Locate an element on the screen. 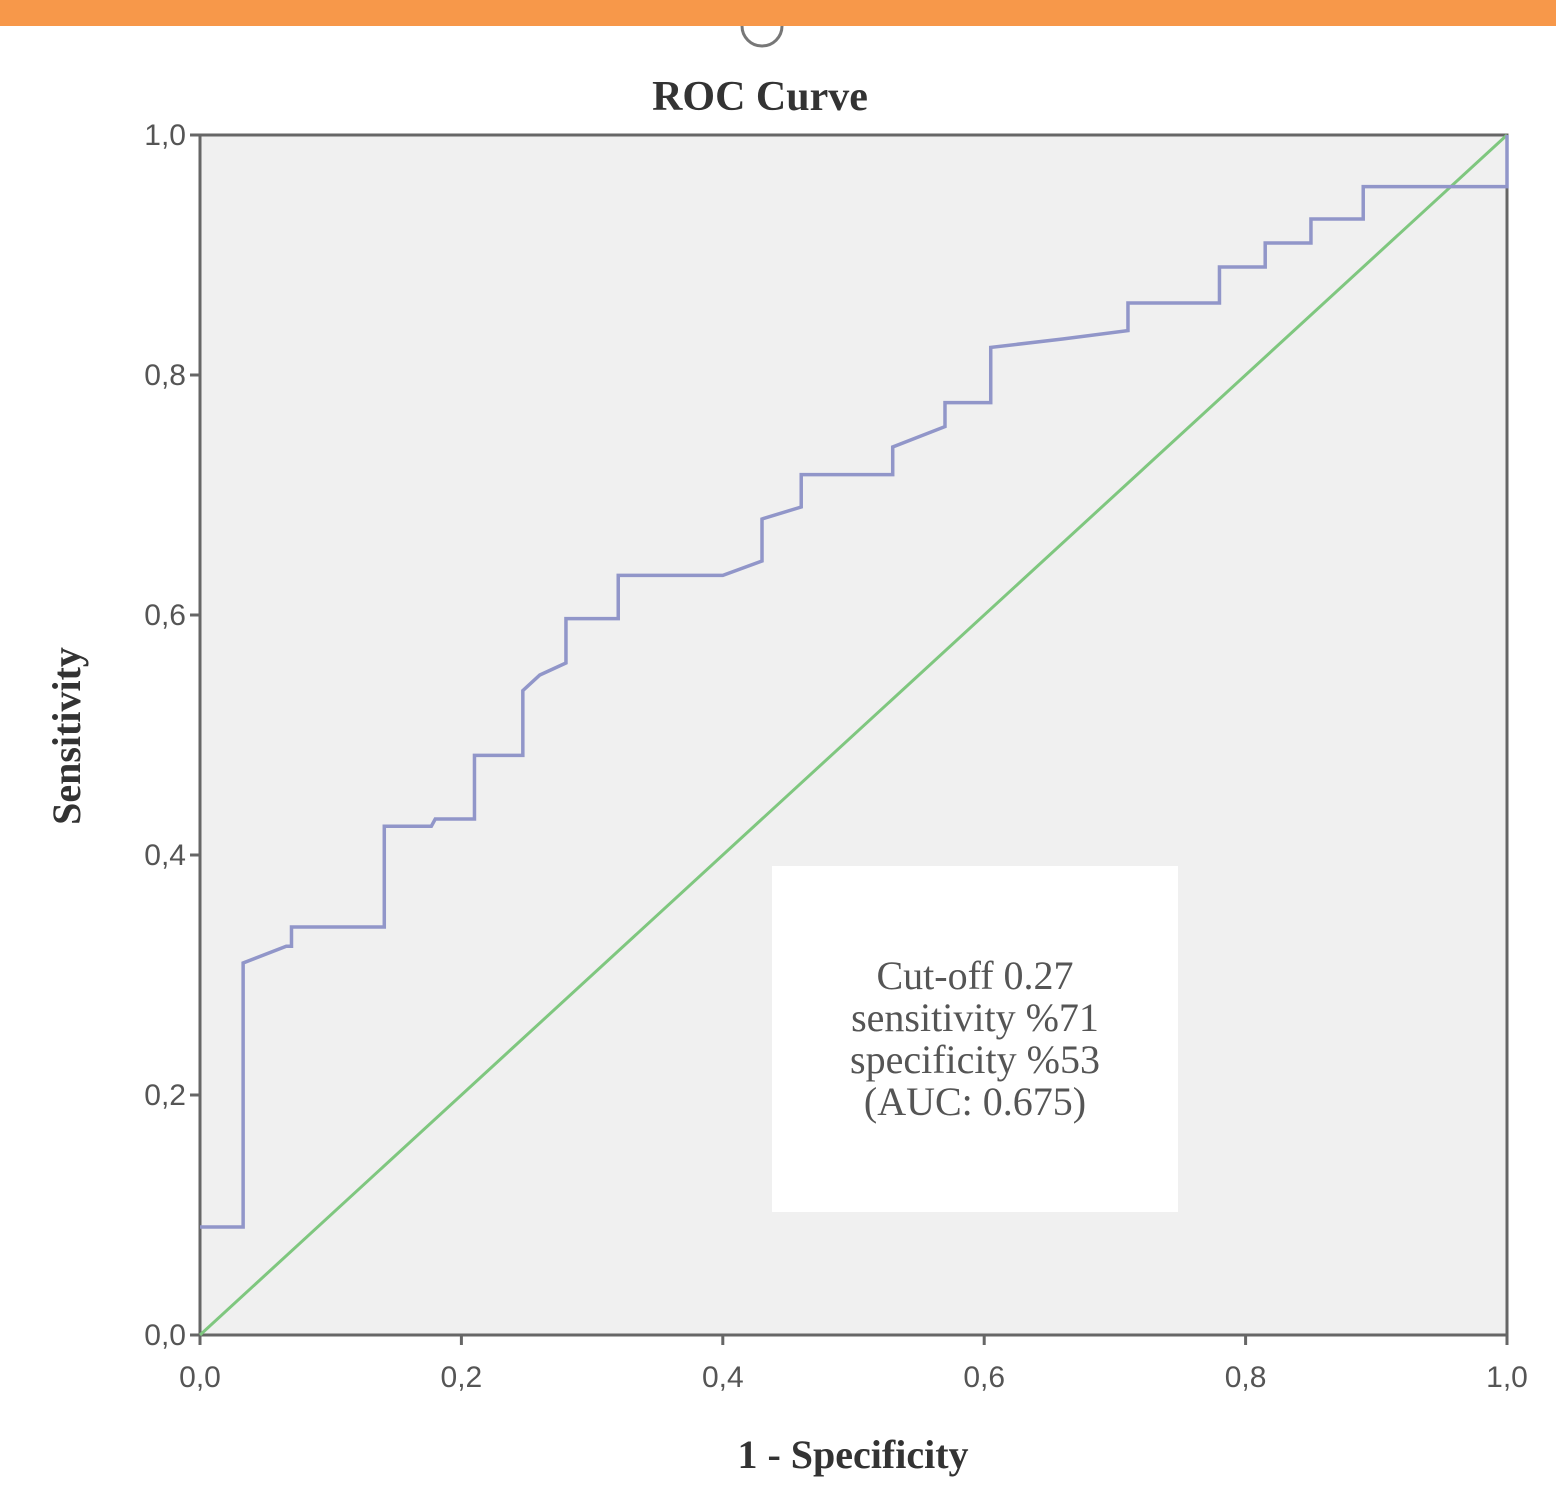 This screenshot has width=1556, height=1486. x-tick-label: 0,4 is located at coordinates (723, 1377).